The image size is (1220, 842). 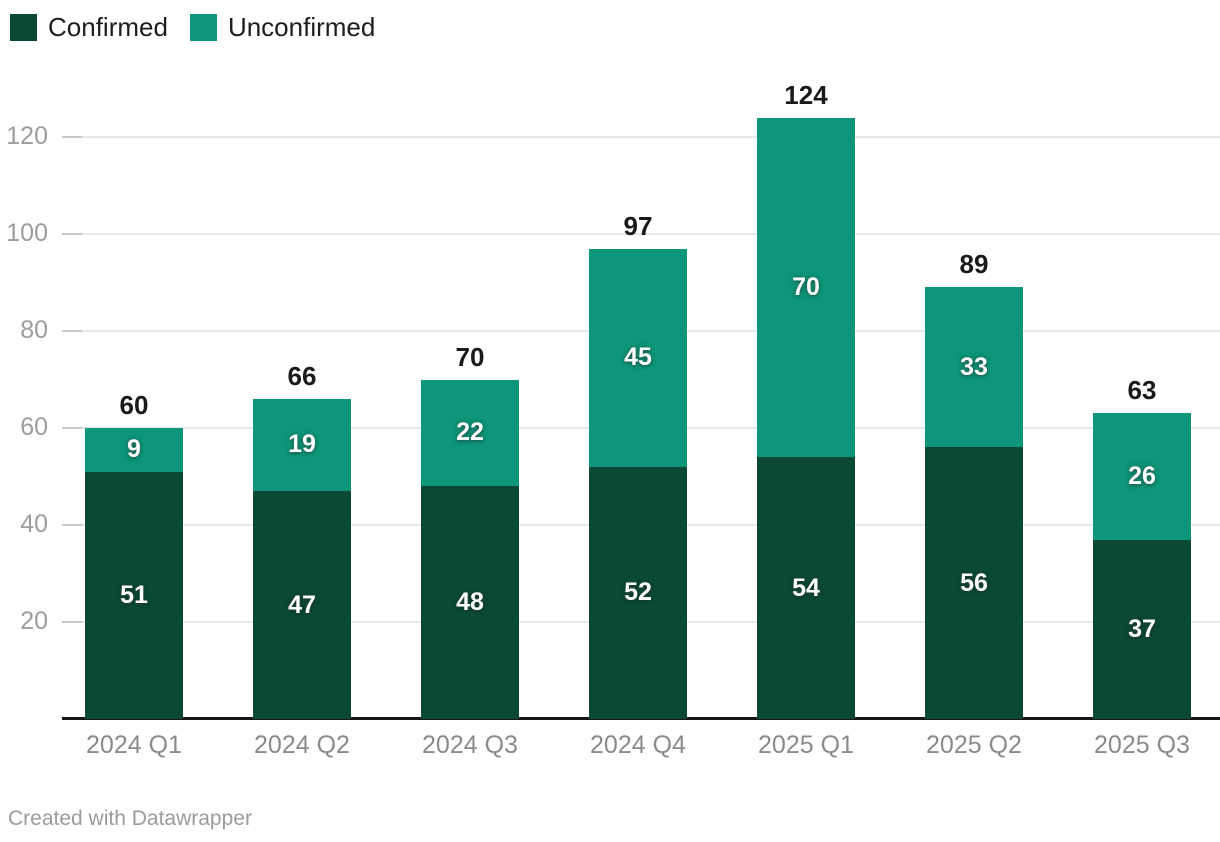 I want to click on datawrapper-credit-link: Created with Datawrapper, so click(x=130, y=818).